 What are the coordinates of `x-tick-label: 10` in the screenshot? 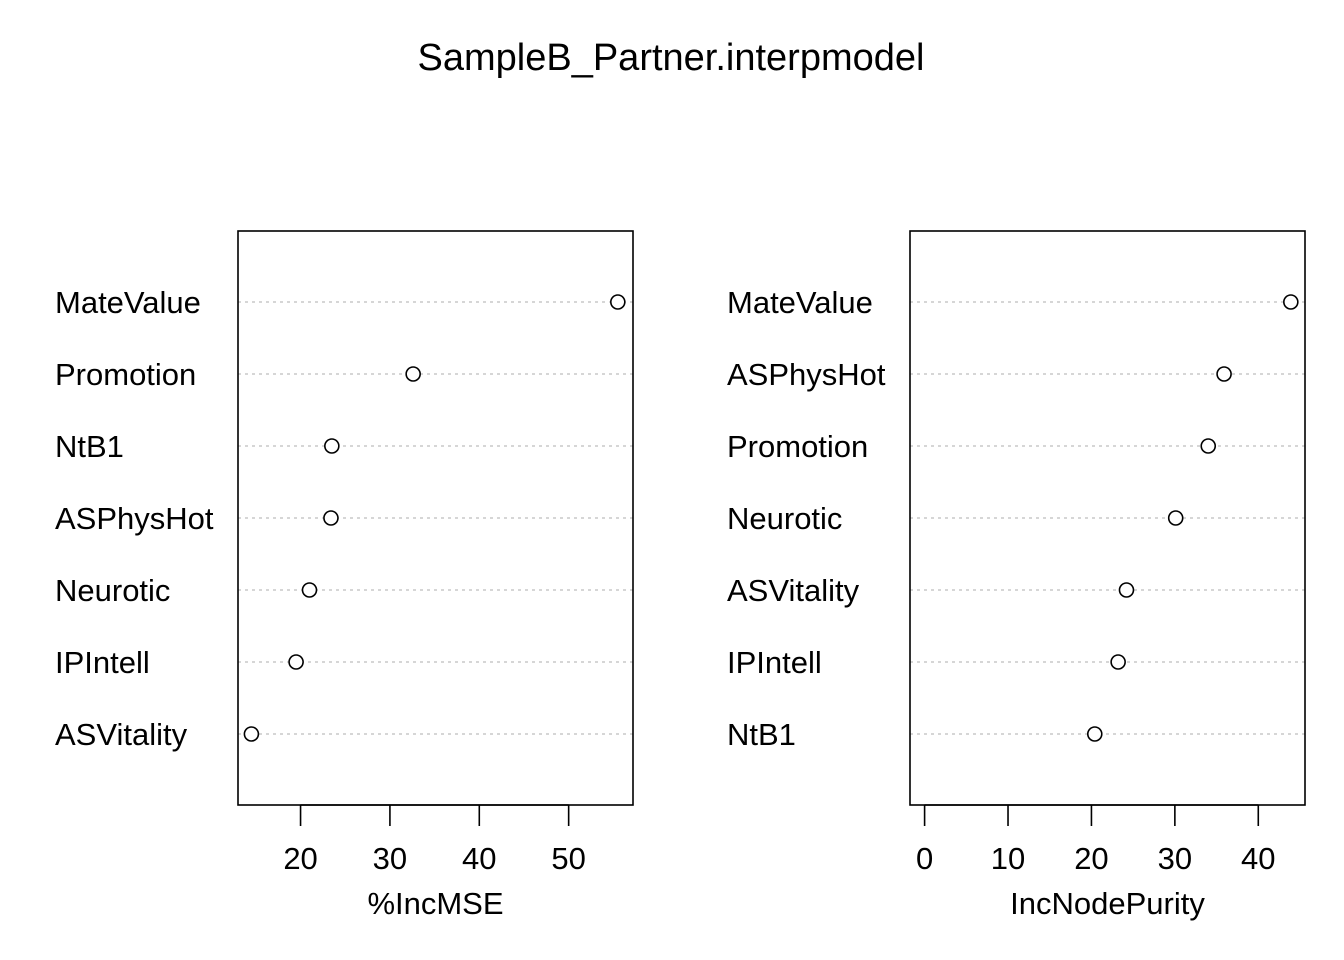 It's located at (1008, 858).